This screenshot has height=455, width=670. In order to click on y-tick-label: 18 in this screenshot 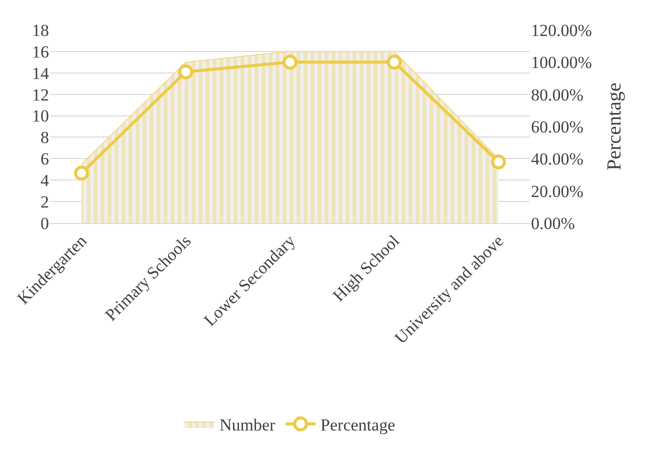, I will do `click(40, 30)`.